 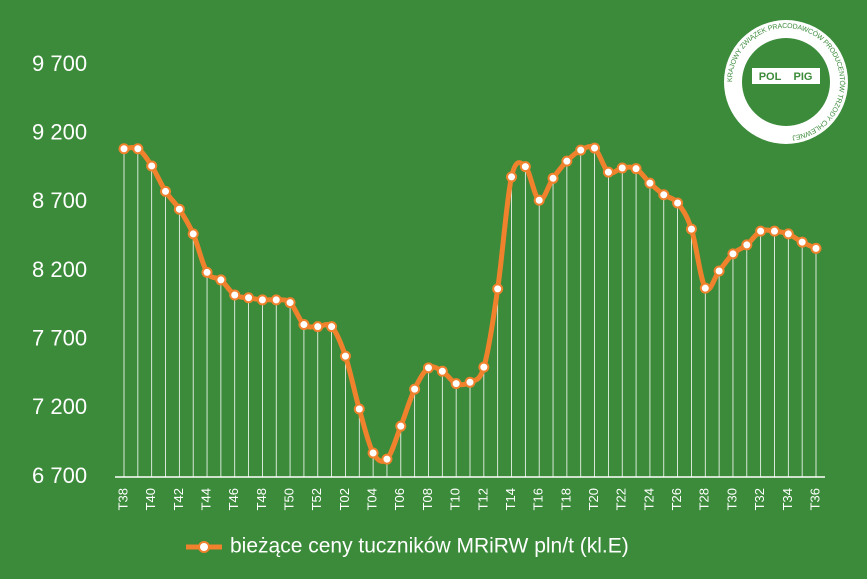 What do you see at coordinates (676, 499) in the screenshot?
I see `x-tick-label: T26` at bounding box center [676, 499].